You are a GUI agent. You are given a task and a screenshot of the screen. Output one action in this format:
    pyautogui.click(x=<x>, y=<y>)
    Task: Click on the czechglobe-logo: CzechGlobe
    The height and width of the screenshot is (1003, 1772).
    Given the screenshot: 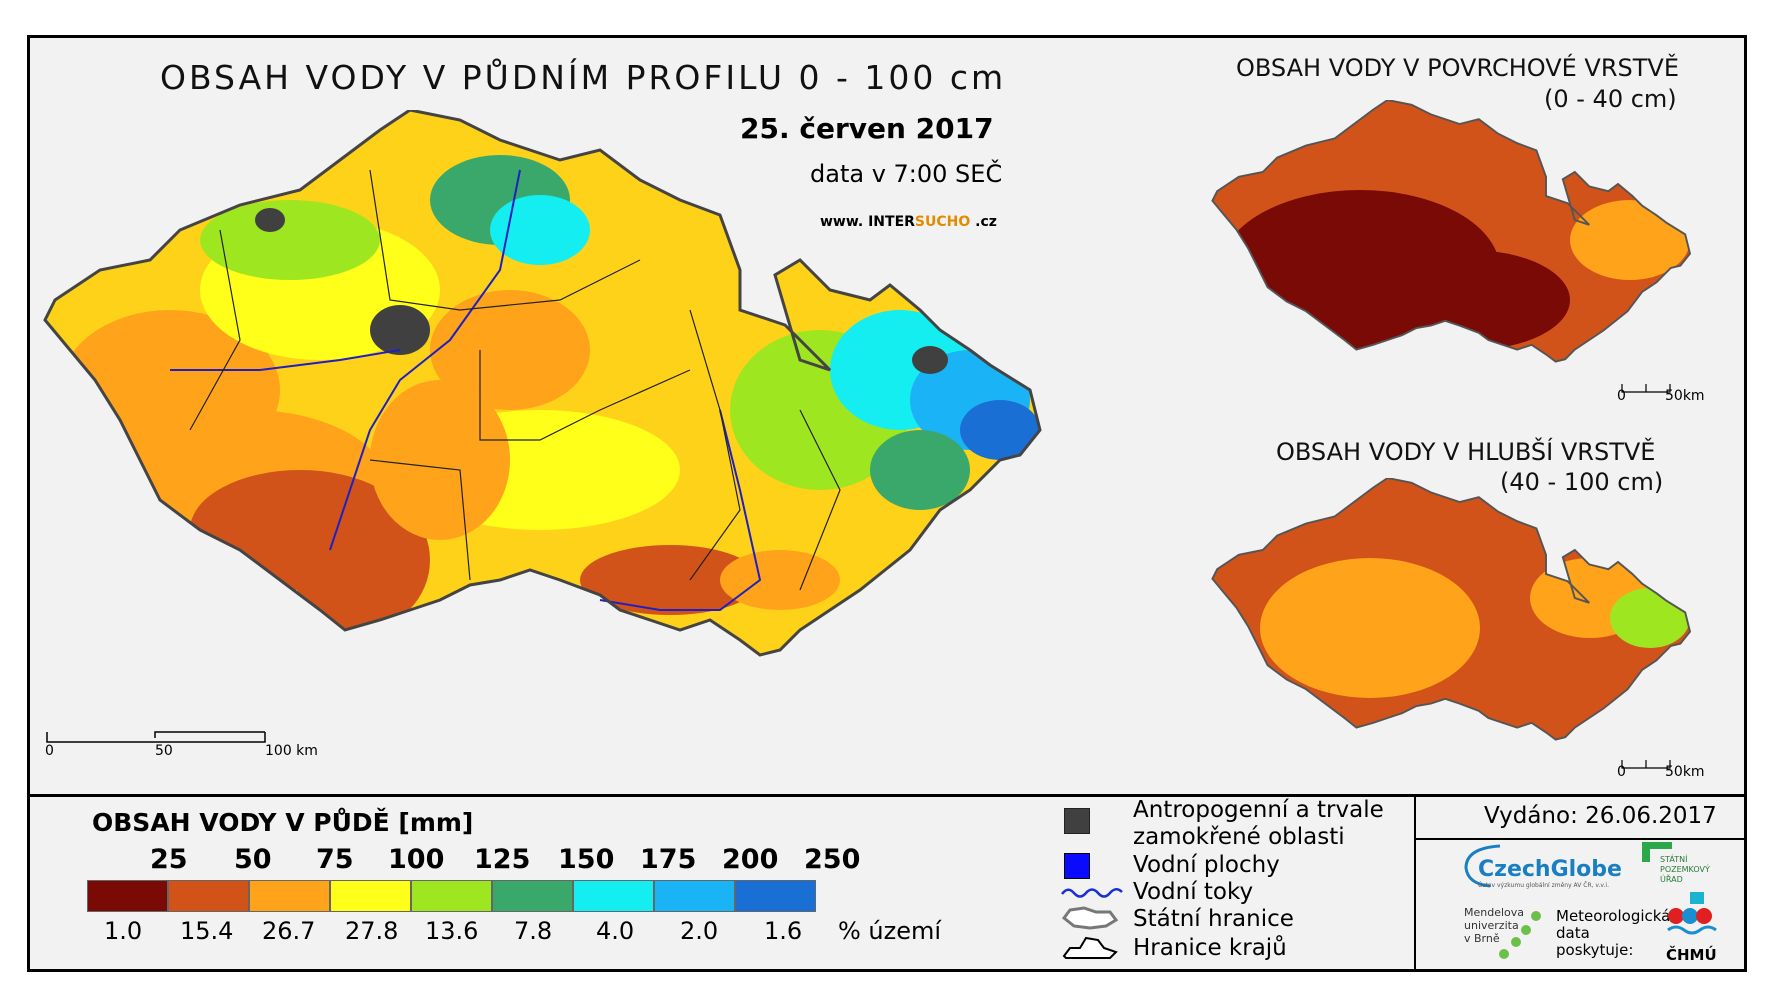 What is the action you would take?
    pyautogui.click(x=1550, y=869)
    